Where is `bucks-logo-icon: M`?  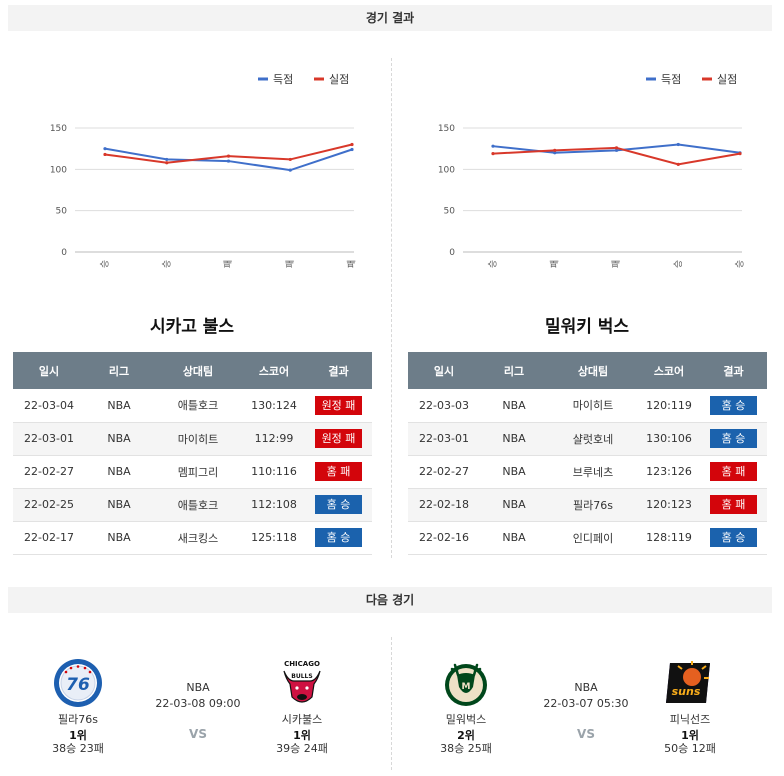 bucks-logo-icon: M is located at coordinates (466, 683).